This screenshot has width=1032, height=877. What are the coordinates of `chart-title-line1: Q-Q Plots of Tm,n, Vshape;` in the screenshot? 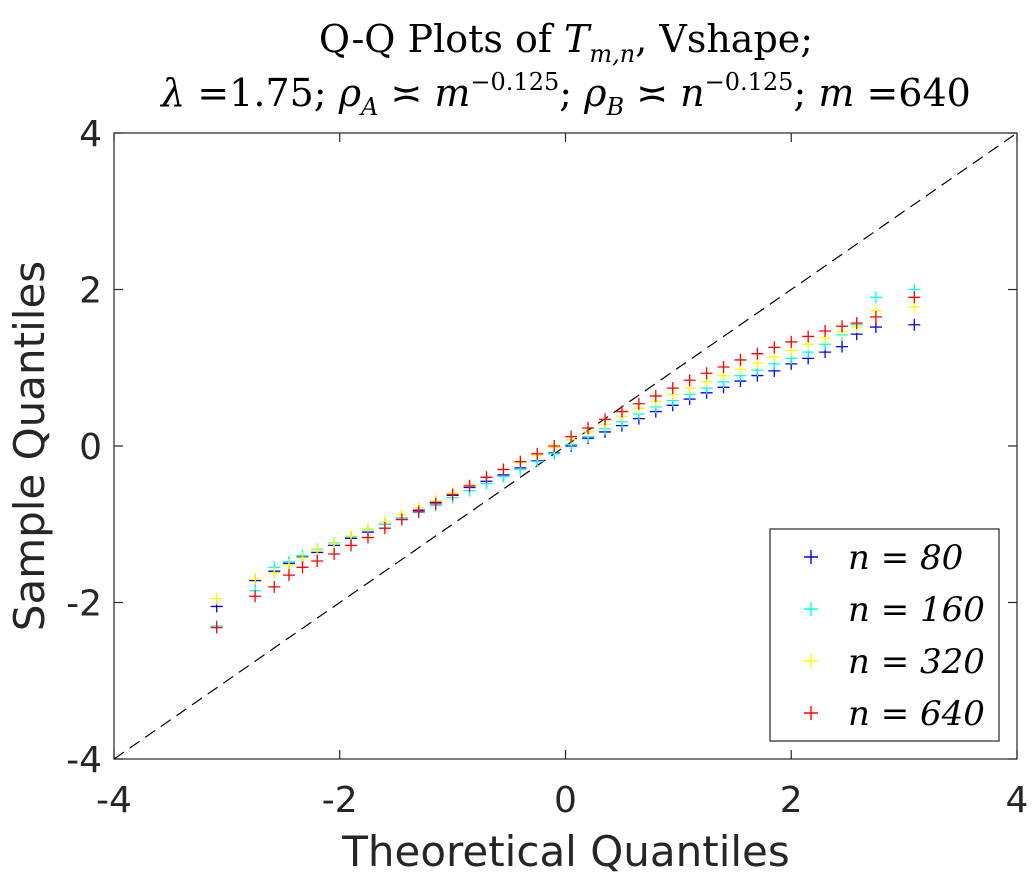 It's located at (566, 42).